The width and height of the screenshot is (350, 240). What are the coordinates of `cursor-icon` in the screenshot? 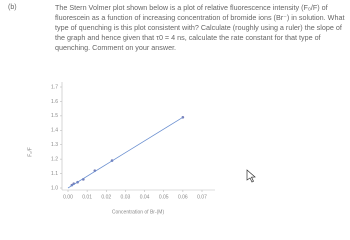 It's located at (251, 176).